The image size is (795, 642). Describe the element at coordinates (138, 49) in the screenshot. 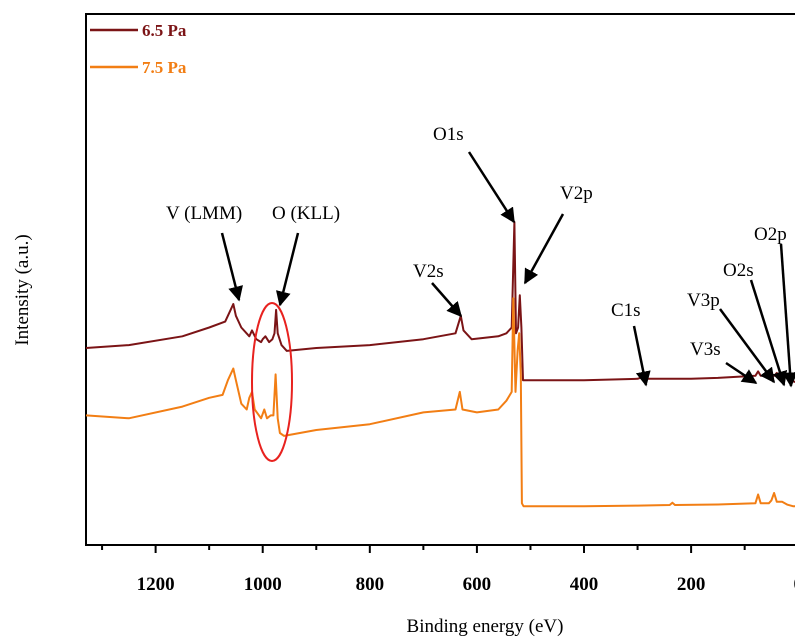

I see `legend: 6.5 Pa 7.5 Pa` at that location.